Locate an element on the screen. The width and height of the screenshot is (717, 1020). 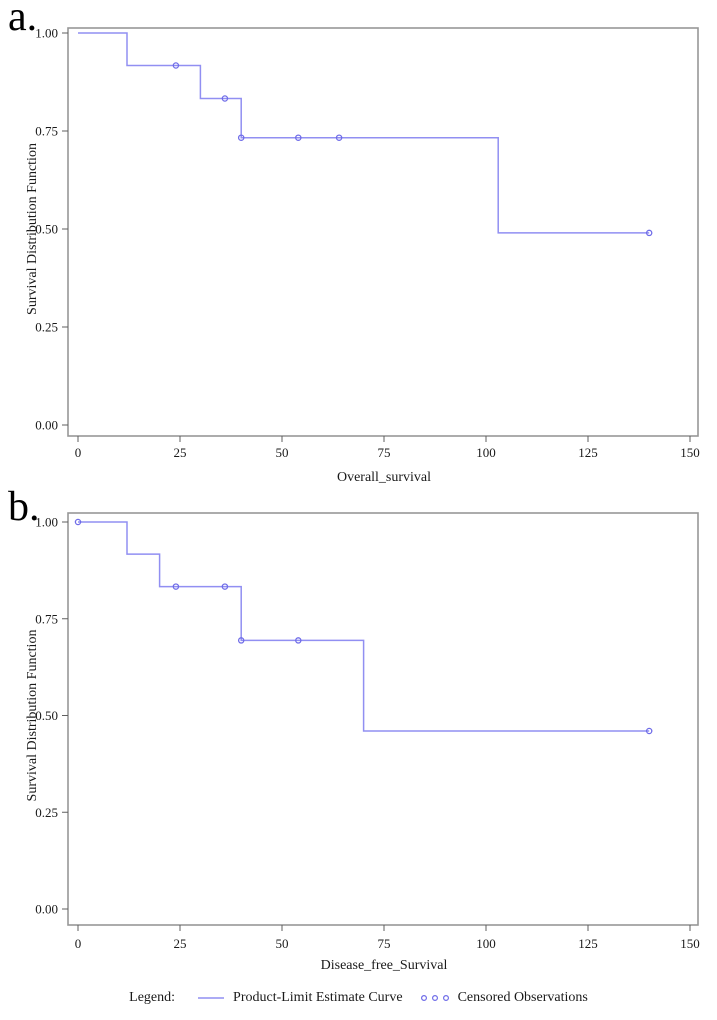
legend-censored-label: Censored Observations is located at coordinates (522, 997).